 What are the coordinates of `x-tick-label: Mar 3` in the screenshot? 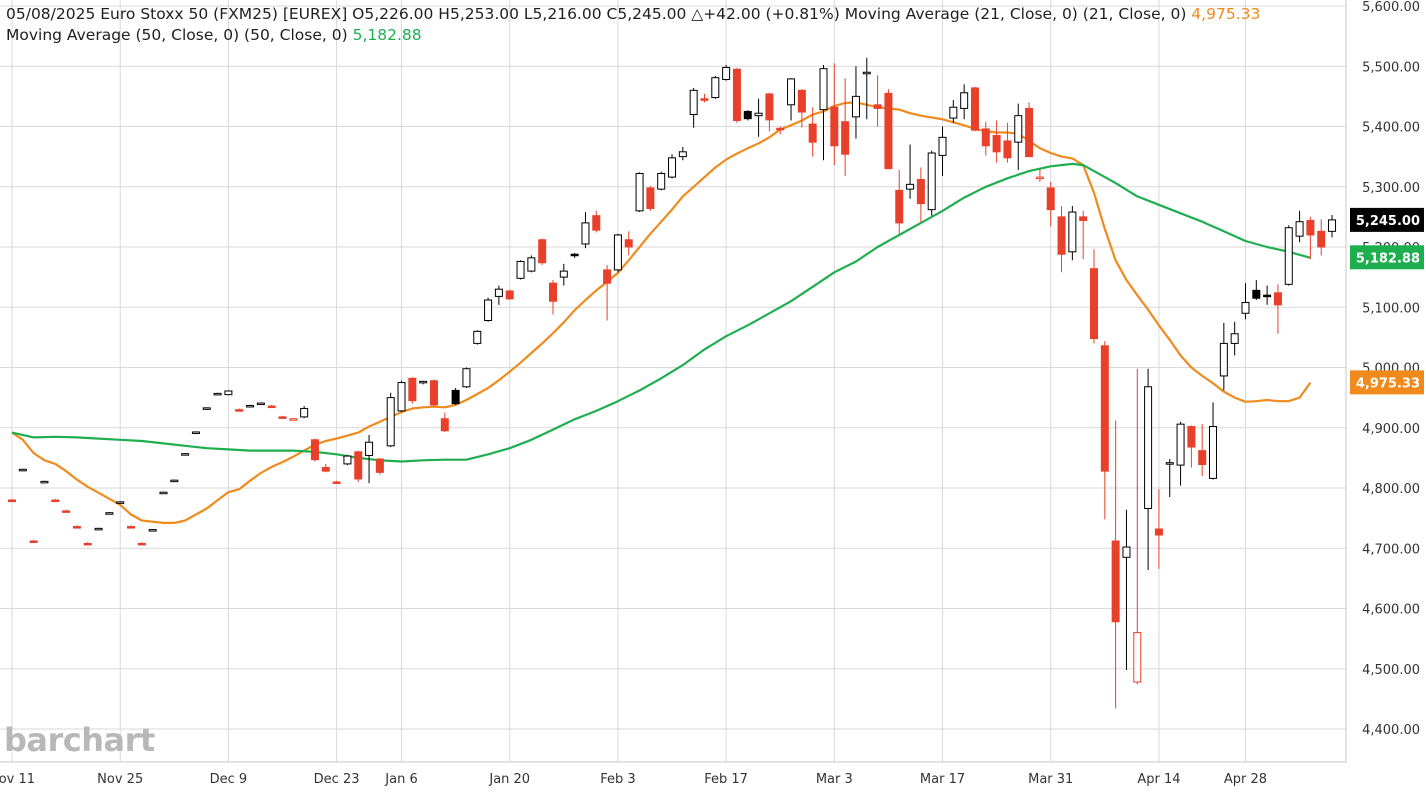 It's located at (834, 779).